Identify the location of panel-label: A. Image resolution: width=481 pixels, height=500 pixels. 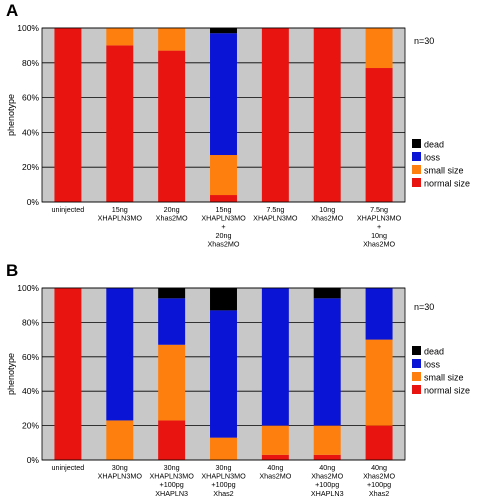
(12, 10).